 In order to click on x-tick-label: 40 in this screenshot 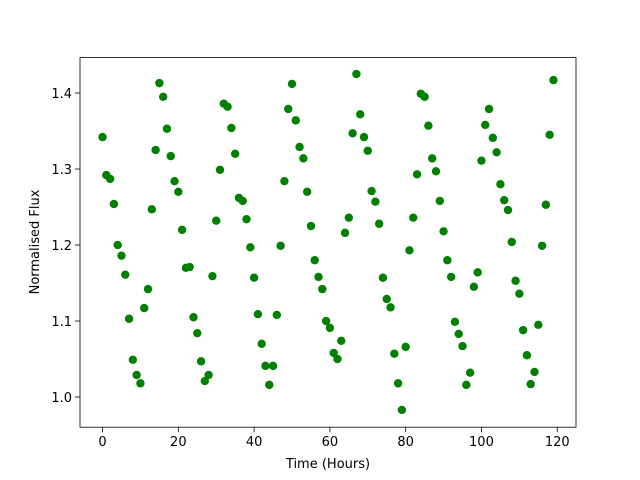, I will do `click(254, 442)`.